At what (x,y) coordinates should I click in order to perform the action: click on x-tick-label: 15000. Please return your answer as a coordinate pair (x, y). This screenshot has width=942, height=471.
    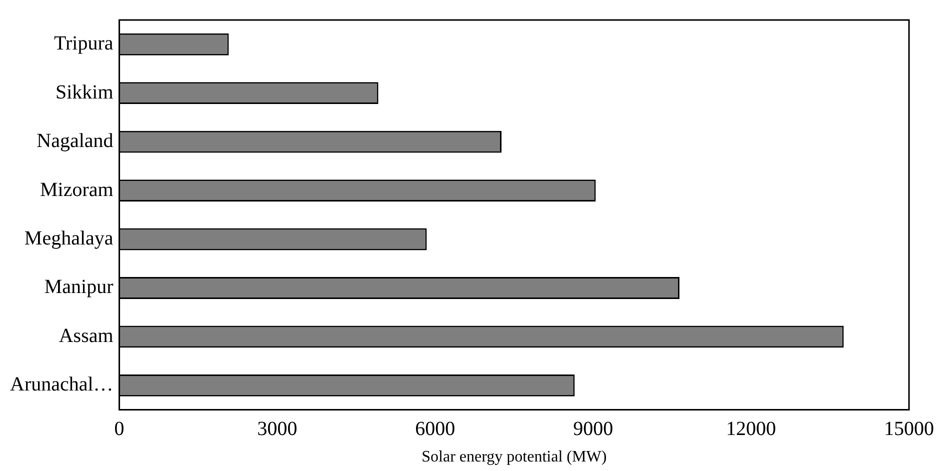
    Looking at the image, I should click on (909, 429).